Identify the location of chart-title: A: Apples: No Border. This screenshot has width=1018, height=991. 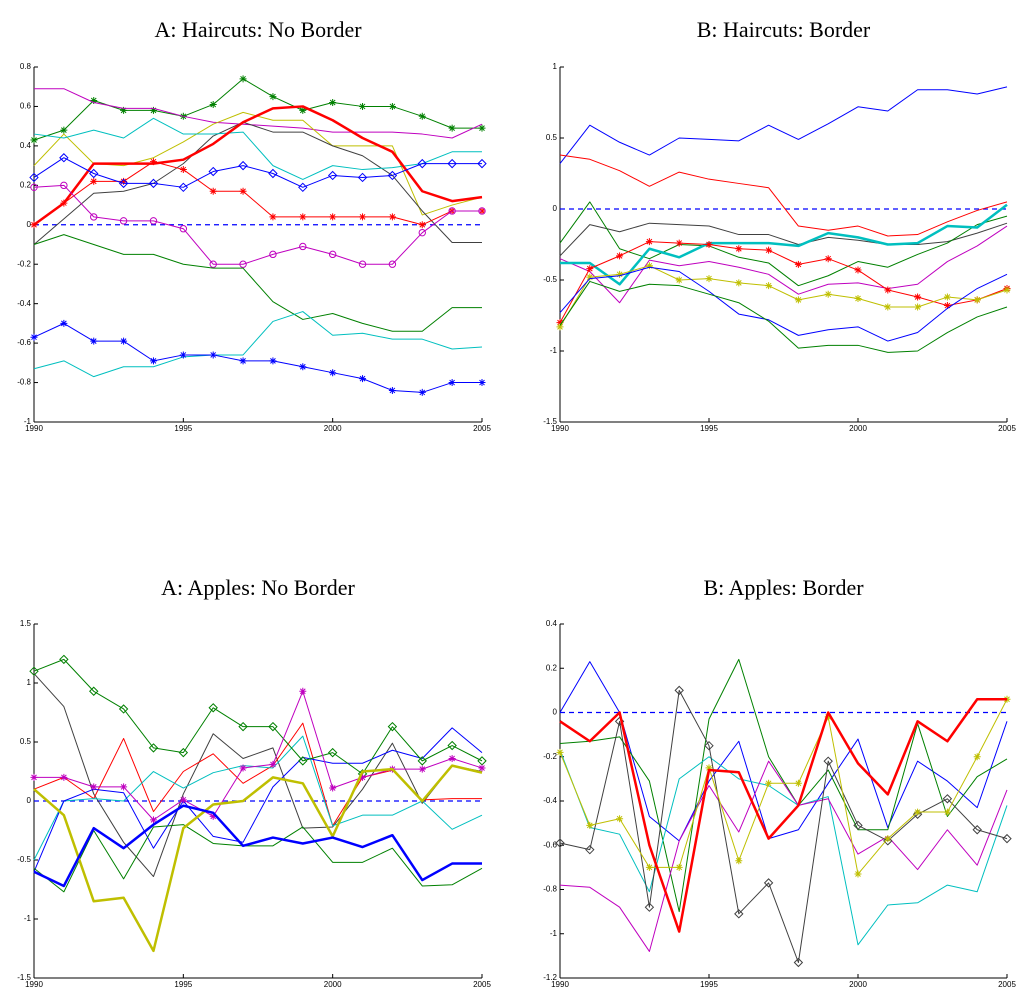
(258, 587).